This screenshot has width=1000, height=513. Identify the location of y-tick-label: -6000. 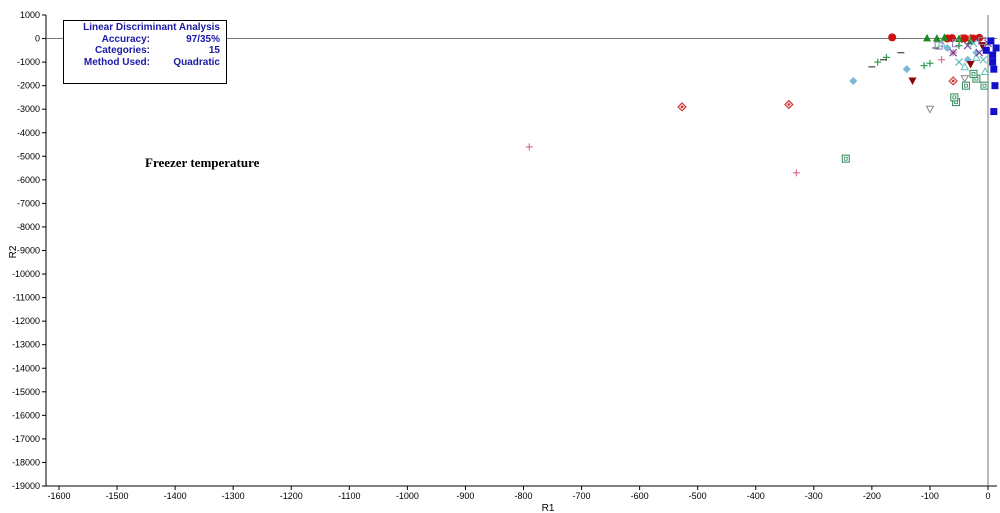
(28, 180).